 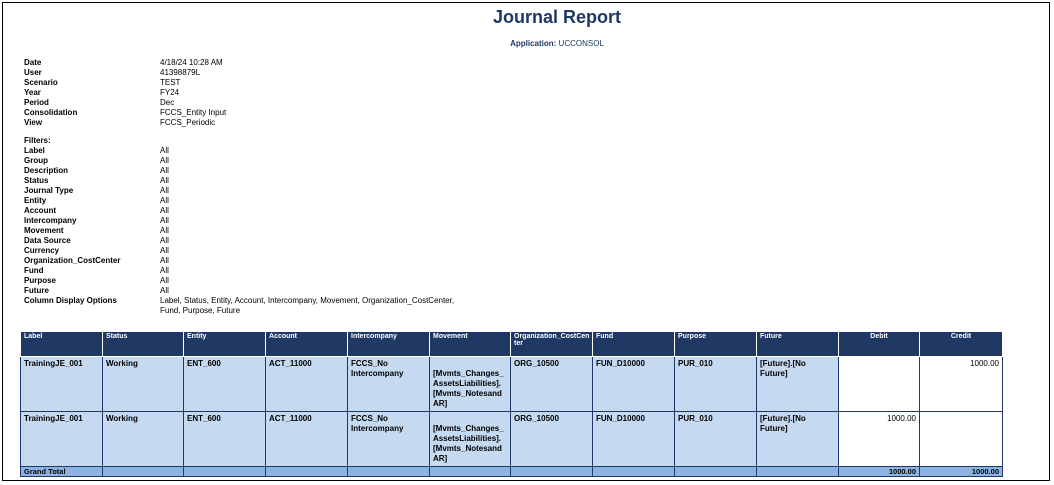 What do you see at coordinates (879, 439) in the screenshot?
I see `cell-debit: 1000.00` at bounding box center [879, 439].